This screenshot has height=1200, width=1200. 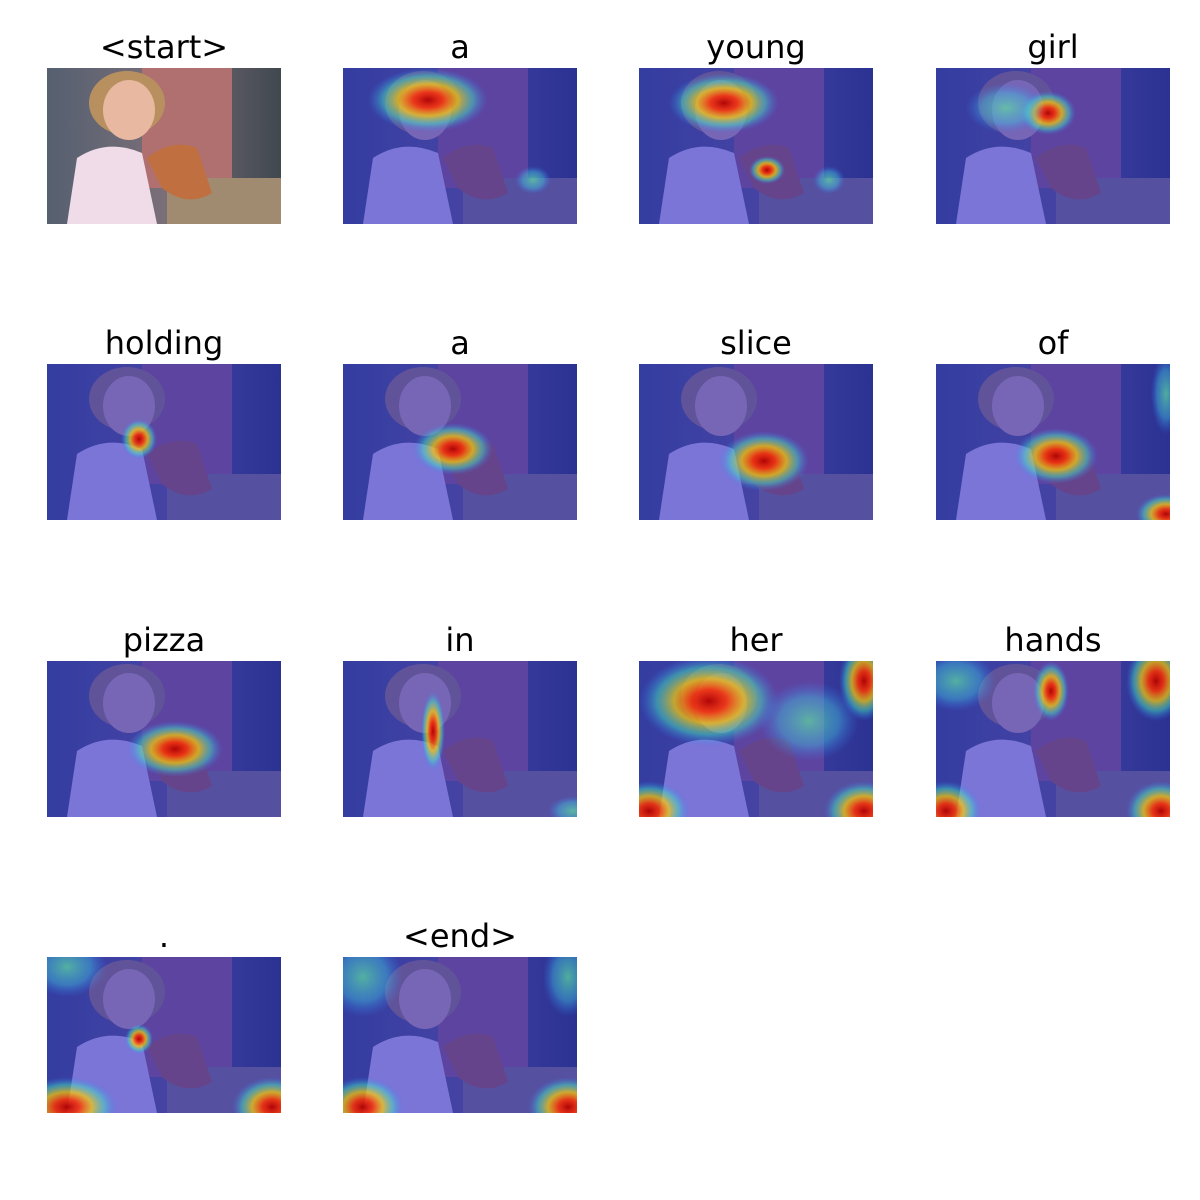 What do you see at coordinates (756, 343) in the screenshot?
I see `word-label: slice` at bounding box center [756, 343].